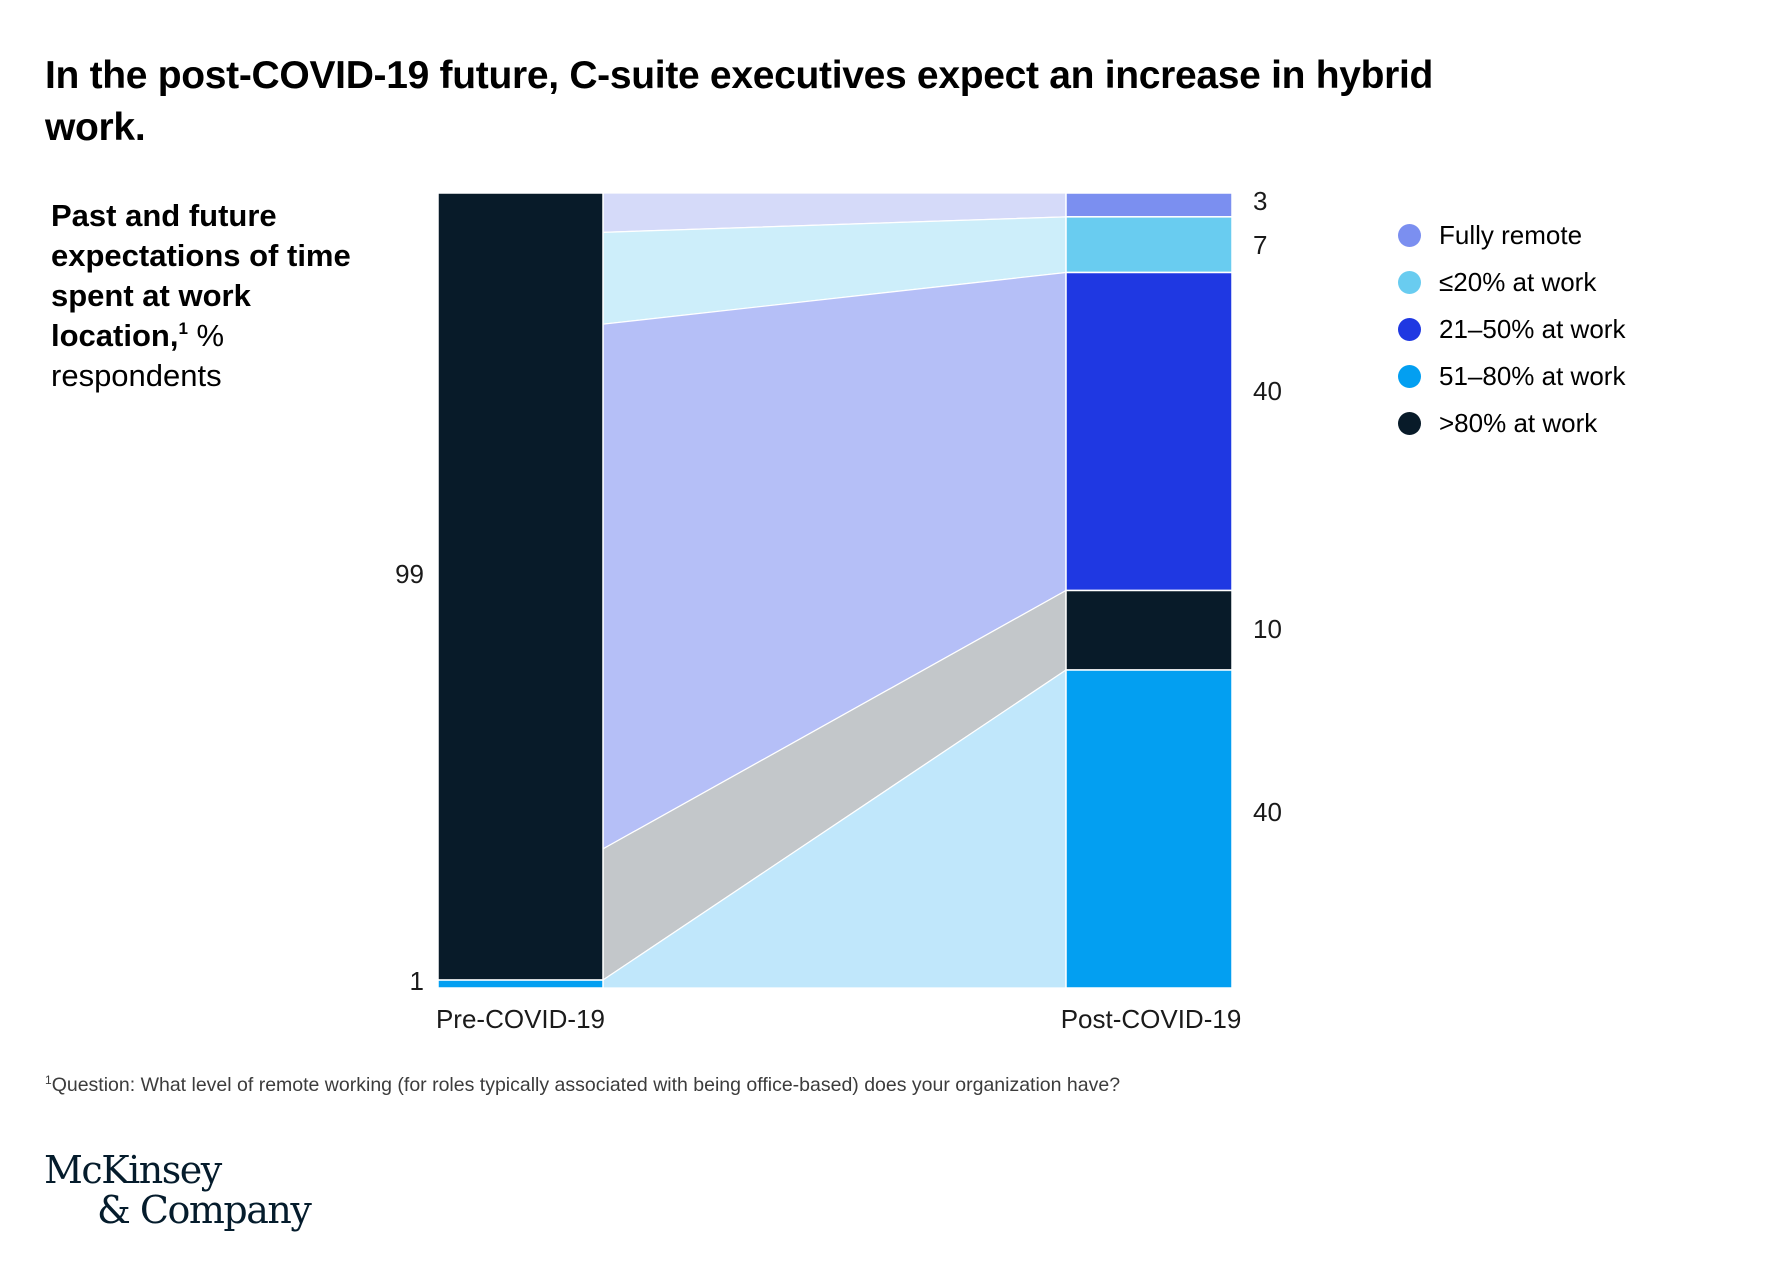 The width and height of the screenshot is (1768, 1274). I want to click on legend-label: Fully remote, so click(1511, 235).